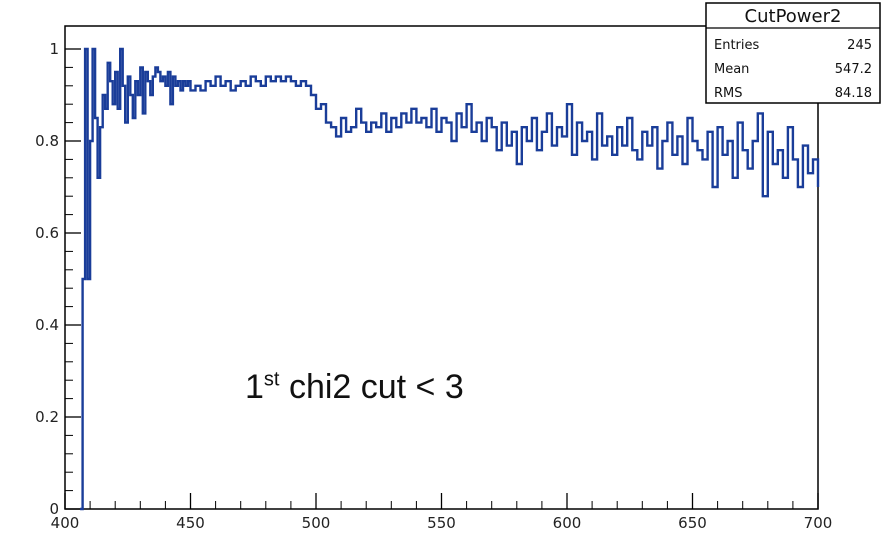  I want to click on x-tick-label: 650, so click(692, 523).